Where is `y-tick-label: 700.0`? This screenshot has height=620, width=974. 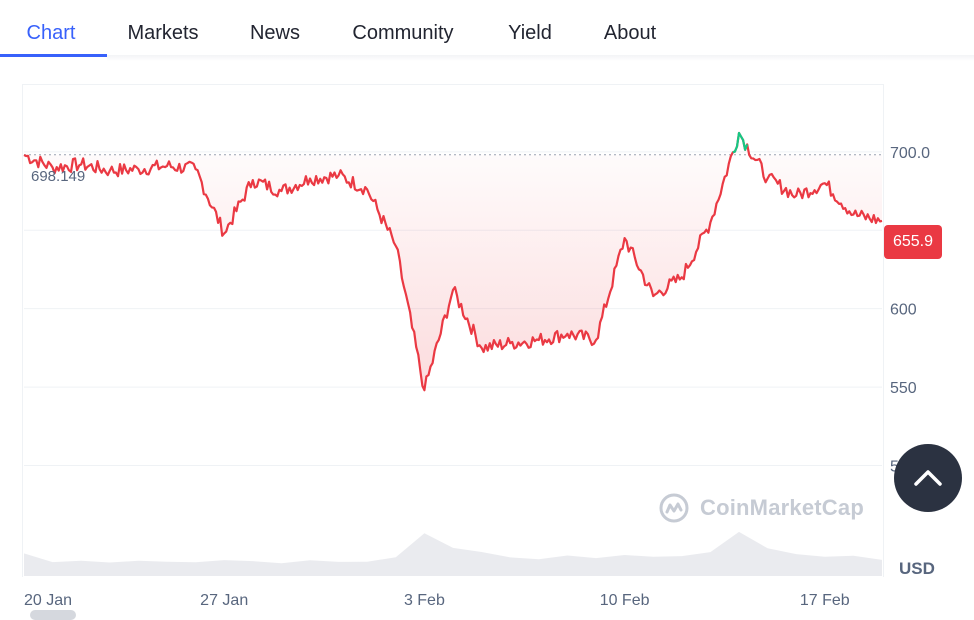
y-tick-label: 700.0 is located at coordinates (910, 153).